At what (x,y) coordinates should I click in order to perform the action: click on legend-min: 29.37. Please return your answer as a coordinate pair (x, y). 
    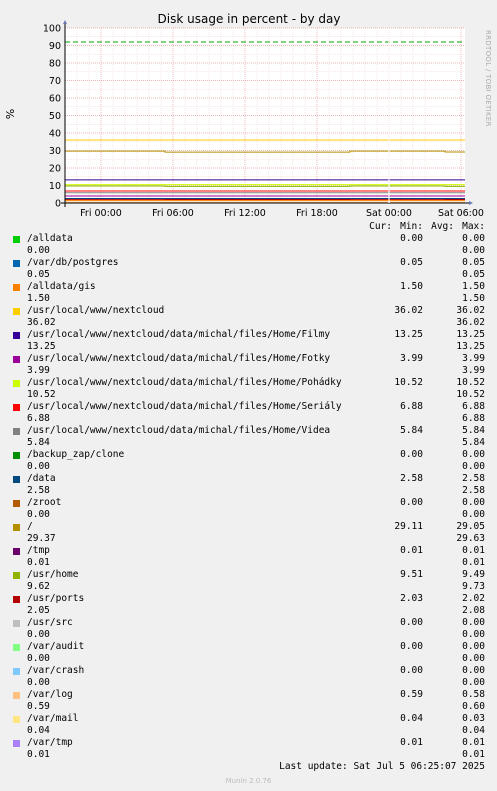
    Looking at the image, I should click on (41, 538).